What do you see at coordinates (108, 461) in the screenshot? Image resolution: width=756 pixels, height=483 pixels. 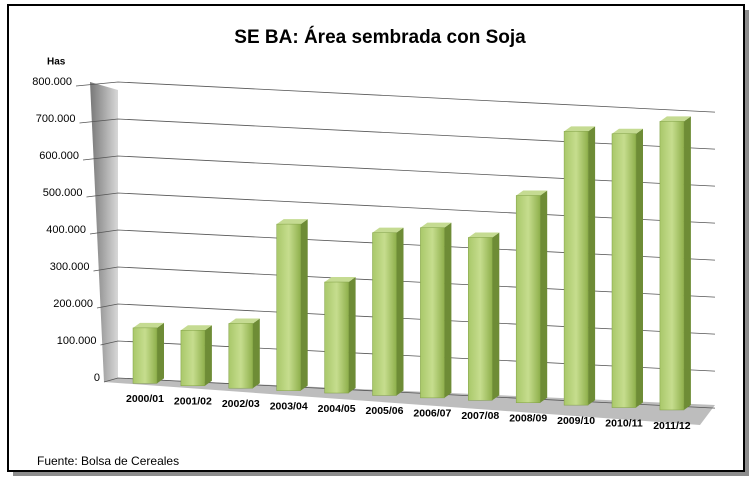 I see `annotation: Fuente: Bolsa de Cereales` at bounding box center [108, 461].